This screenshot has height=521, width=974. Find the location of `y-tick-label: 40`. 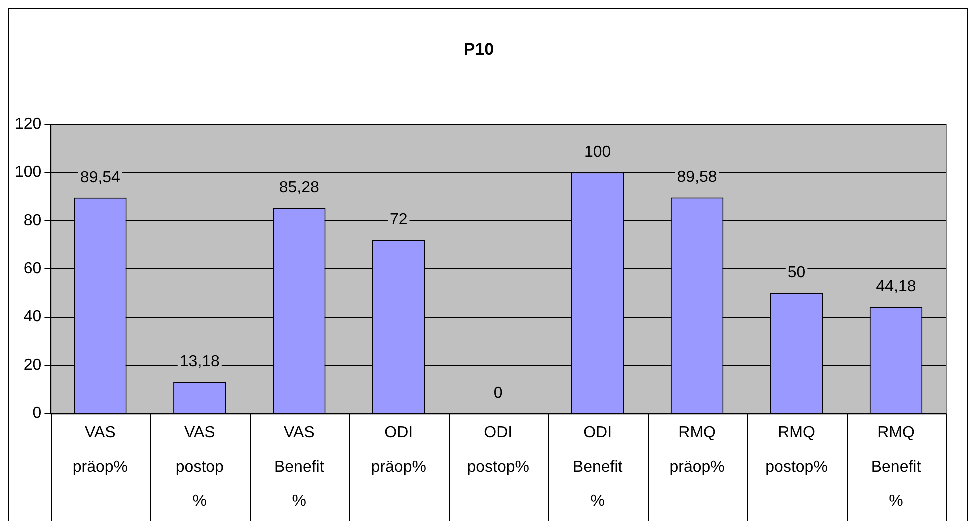

y-tick-label: 40 is located at coordinates (33, 317).